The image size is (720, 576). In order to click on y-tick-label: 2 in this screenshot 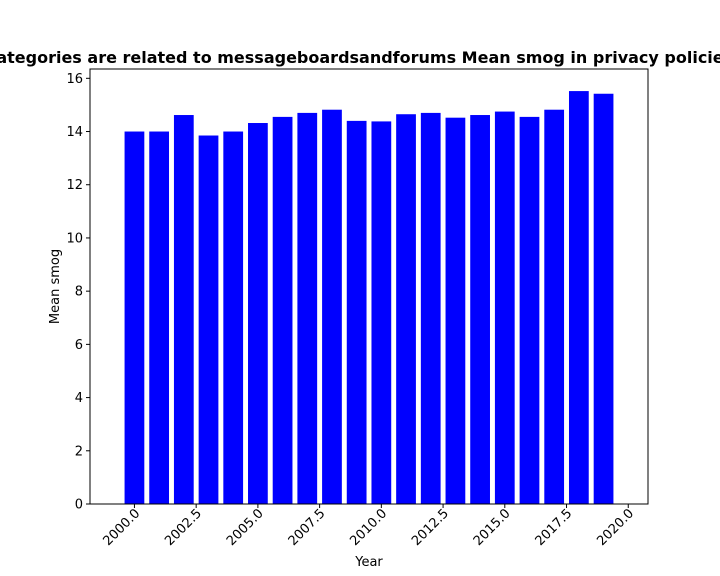, I will do `click(79, 451)`.